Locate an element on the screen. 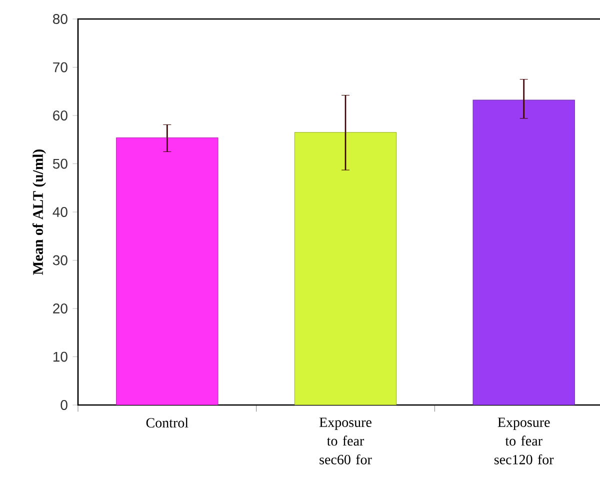 The width and height of the screenshot is (600, 491). y-tick-label: 60 is located at coordinates (60, 115).